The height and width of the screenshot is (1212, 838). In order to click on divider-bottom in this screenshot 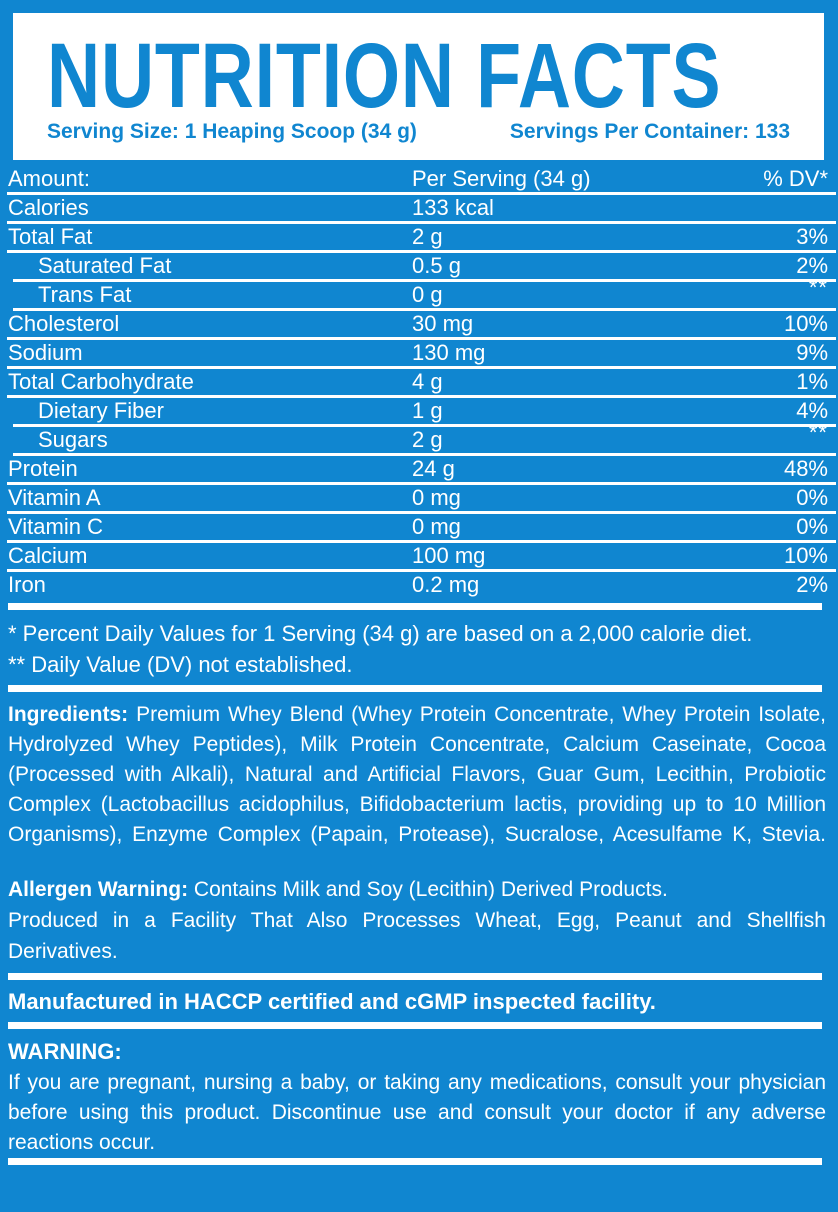, I will do `click(415, 1161)`.